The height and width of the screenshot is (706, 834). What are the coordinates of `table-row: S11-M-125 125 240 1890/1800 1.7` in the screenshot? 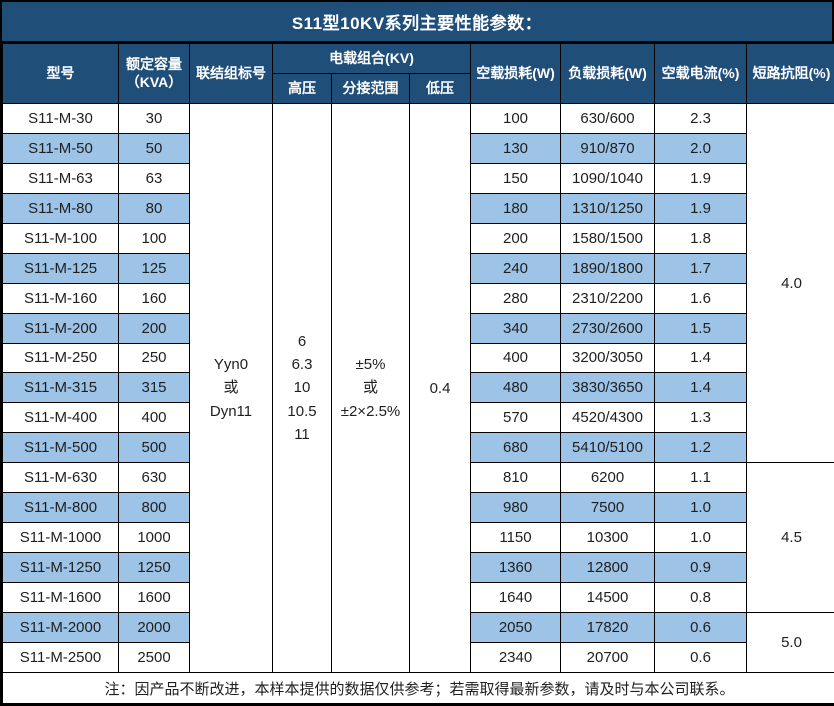 It's located at (418, 268).